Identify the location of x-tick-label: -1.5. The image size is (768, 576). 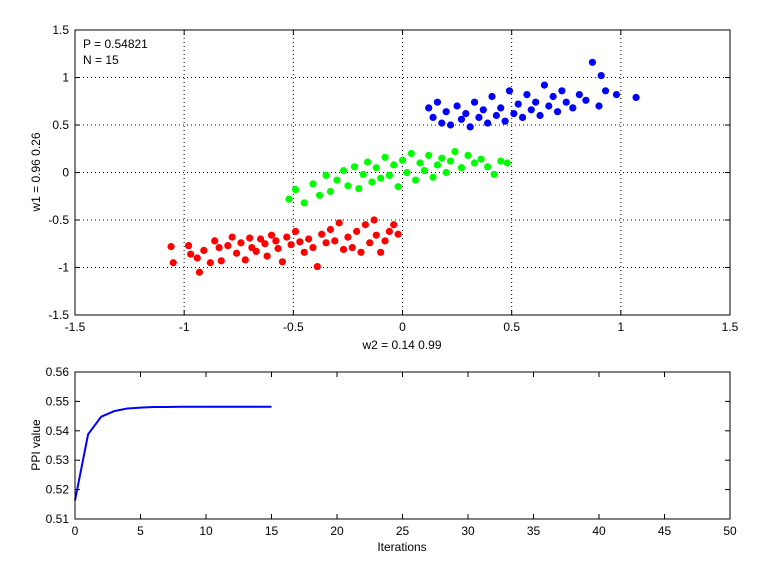
(75, 327).